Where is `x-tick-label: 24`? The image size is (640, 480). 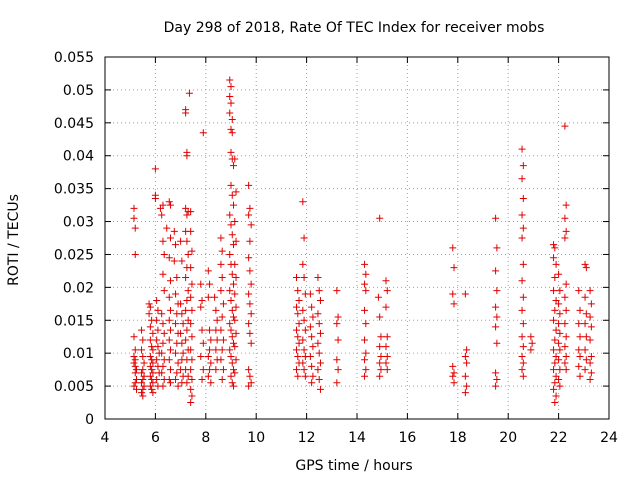 x-tick-label: 24 is located at coordinates (609, 438).